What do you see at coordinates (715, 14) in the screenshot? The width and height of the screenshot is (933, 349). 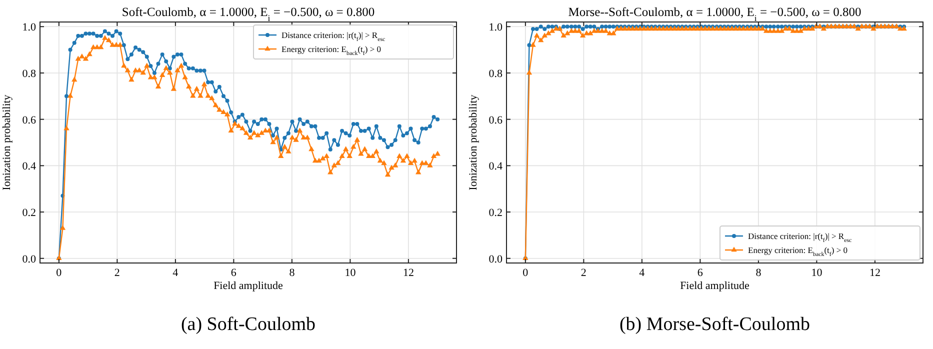 I see `chart-title: Morse--Soft-Coulomb, α = 1.0000, E$_{i}$ = −0.500, ω = 0.800` at bounding box center [715, 14].